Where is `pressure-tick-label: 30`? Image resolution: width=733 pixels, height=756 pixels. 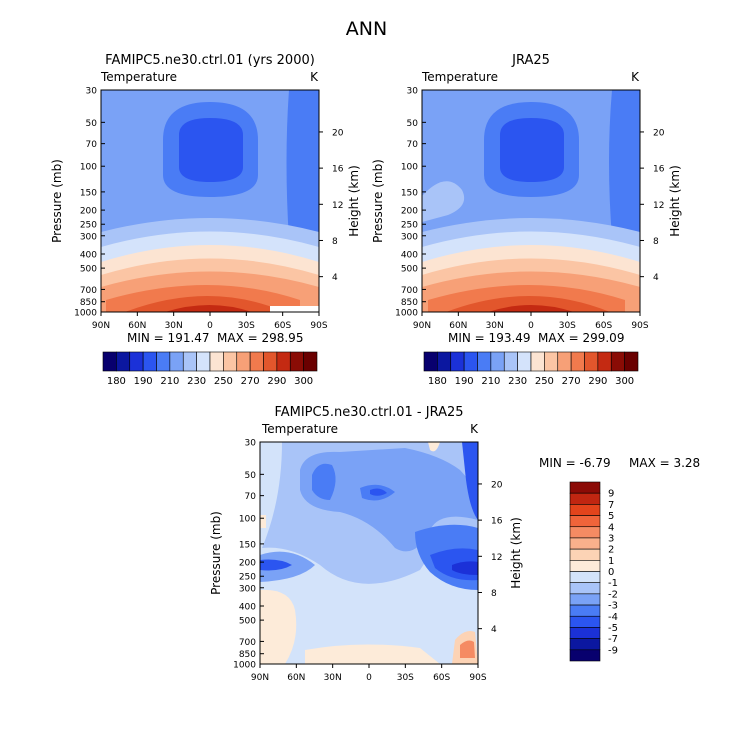
pressure-tick-label: 30 is located at coordinates (251, 444).